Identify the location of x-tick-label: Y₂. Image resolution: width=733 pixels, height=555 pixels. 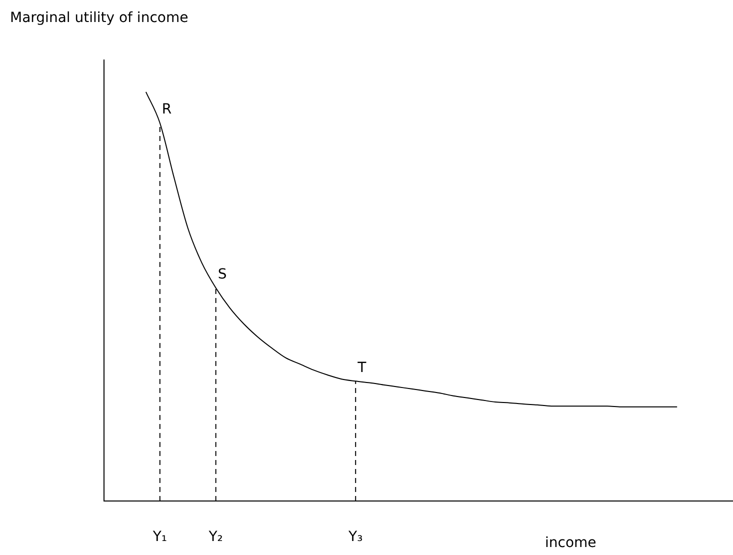
(215, 537).